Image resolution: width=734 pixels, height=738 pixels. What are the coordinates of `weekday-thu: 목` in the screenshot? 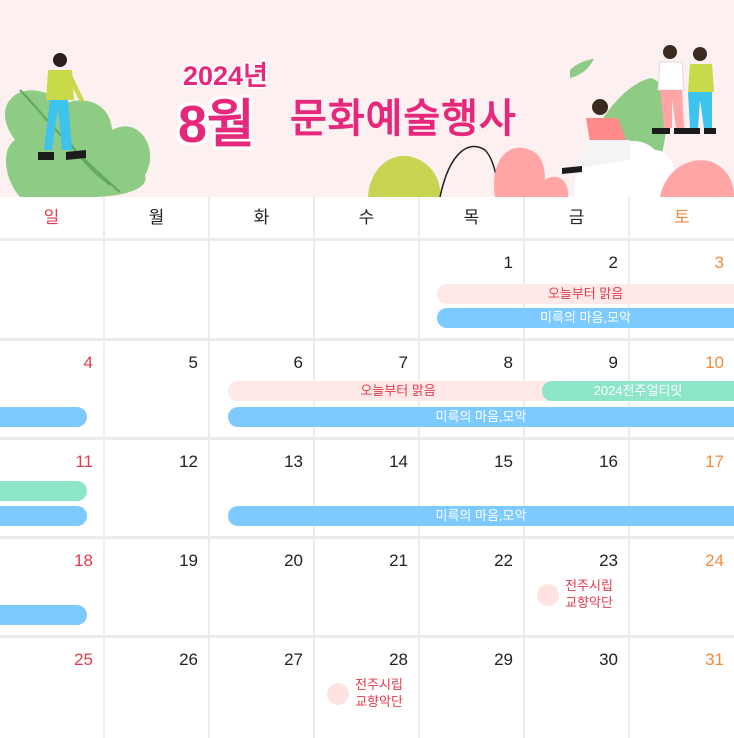 It's located at (472, 219).